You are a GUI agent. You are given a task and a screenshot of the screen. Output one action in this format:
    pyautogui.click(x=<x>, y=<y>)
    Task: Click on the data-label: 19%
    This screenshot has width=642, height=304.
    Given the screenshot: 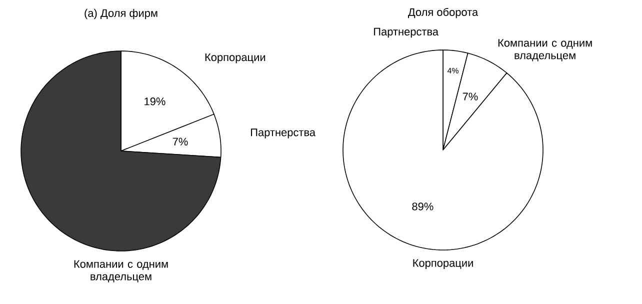 What is the action you would take?
    pyautogui.click(x=155, y=102)
    